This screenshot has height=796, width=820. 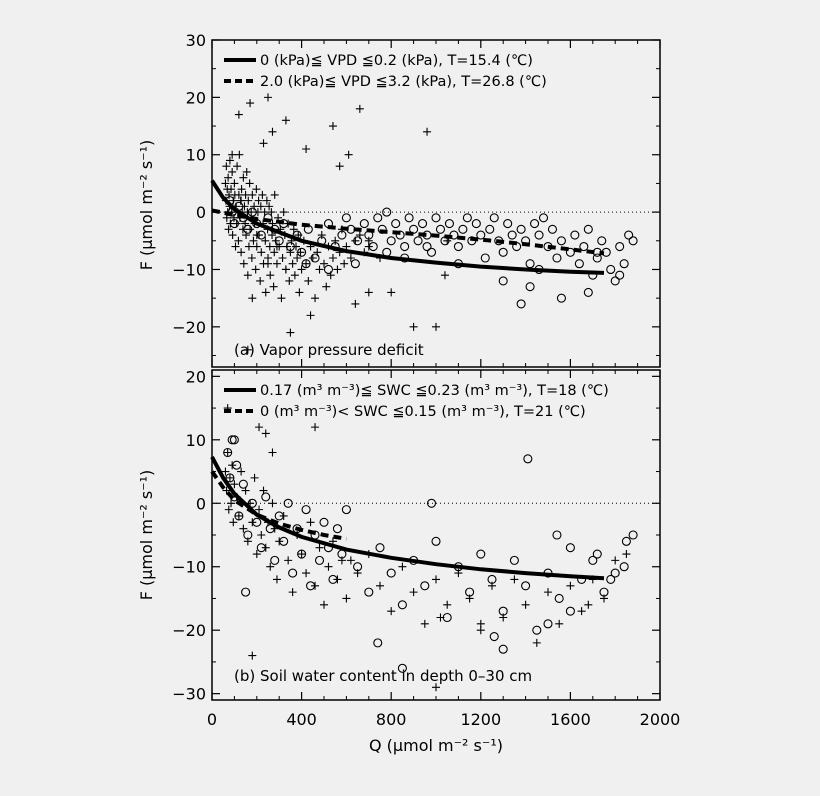 What do you see at coordinates (329, 350) in the screenshot?
I see `panel-label: (a) Vapor pressure deficit` at bounding box center [329, 350].